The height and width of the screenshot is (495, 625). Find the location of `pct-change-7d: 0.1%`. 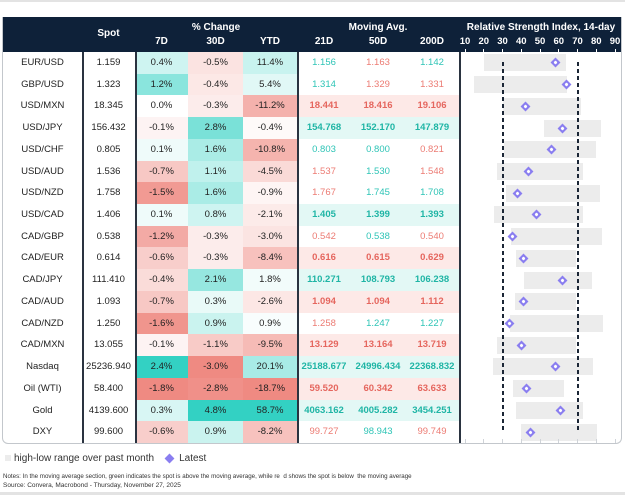

pct-change-7d: 0.1% is located at coordinates (161, 149).